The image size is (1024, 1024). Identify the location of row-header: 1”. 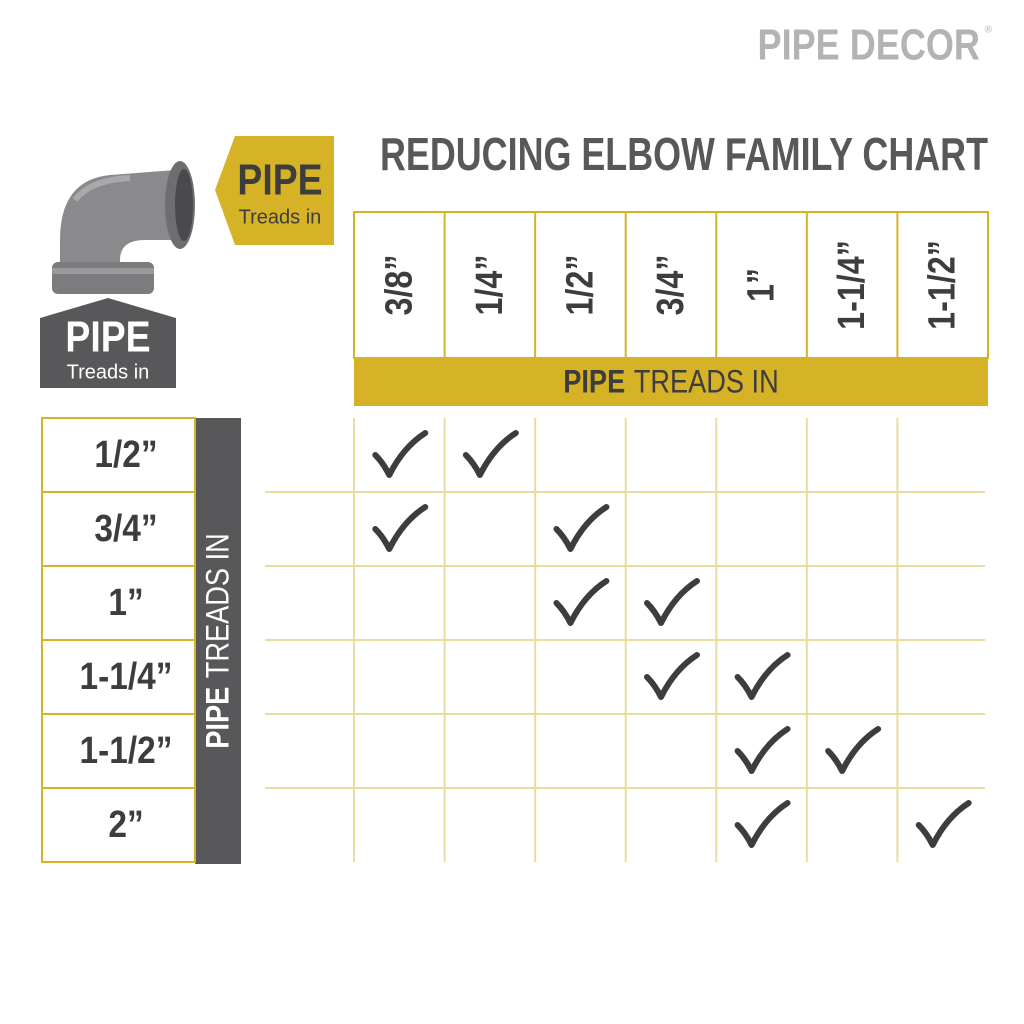
(125, 602).